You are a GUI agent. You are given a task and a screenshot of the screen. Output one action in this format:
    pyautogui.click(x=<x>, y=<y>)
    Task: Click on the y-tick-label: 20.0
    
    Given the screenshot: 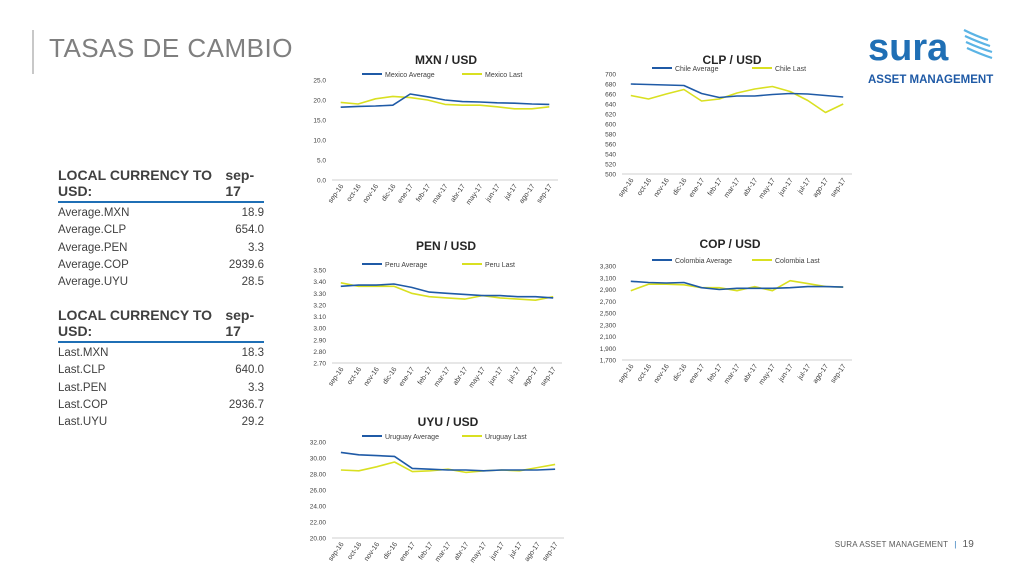 What is the action you would take?
    pyautogui.click(x=319, y=101)
    